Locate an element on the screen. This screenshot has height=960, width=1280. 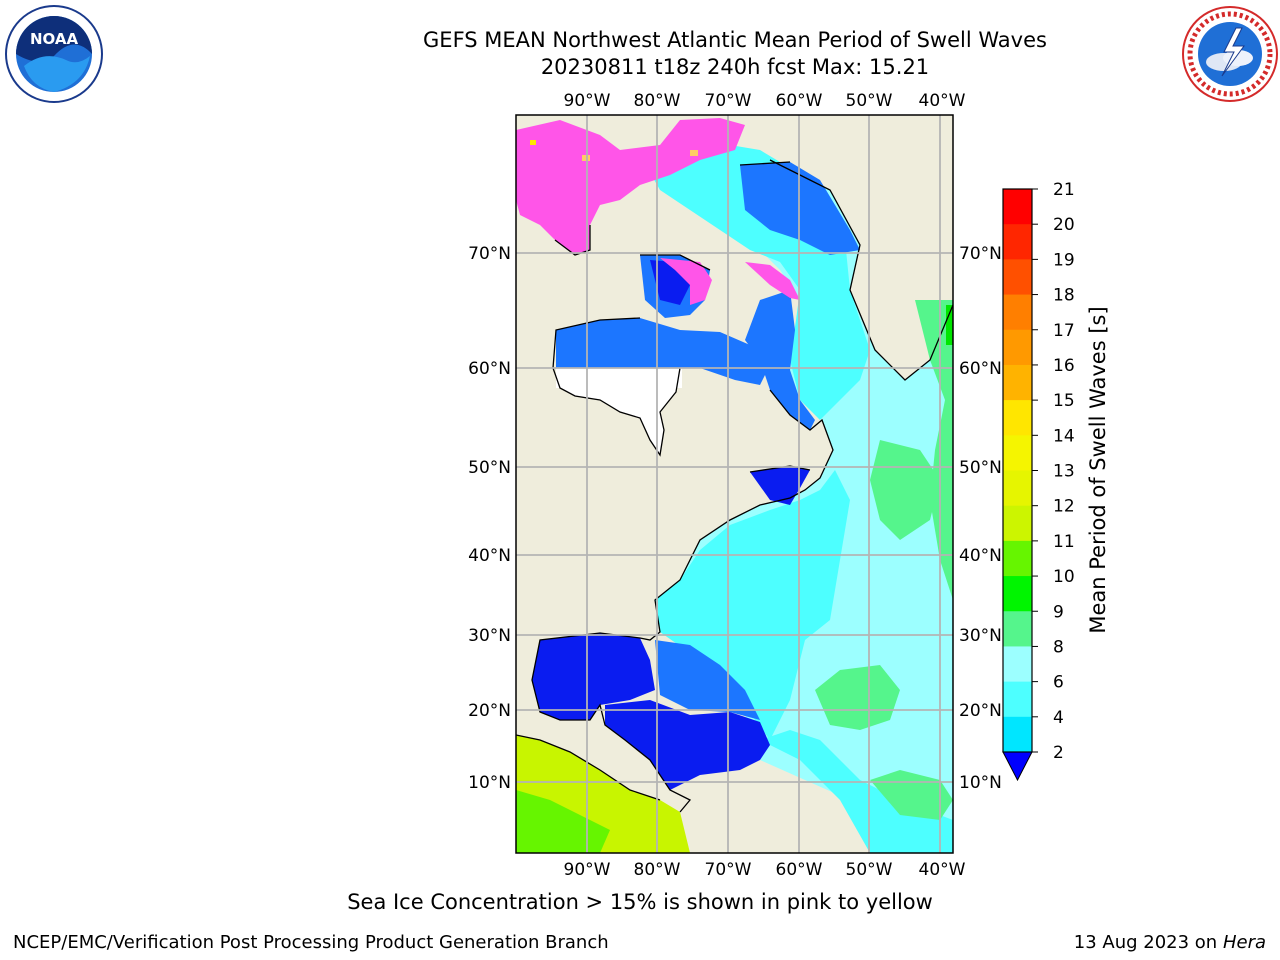
colorbar-tick-label: 14 is located at coordinates (1064, 436).